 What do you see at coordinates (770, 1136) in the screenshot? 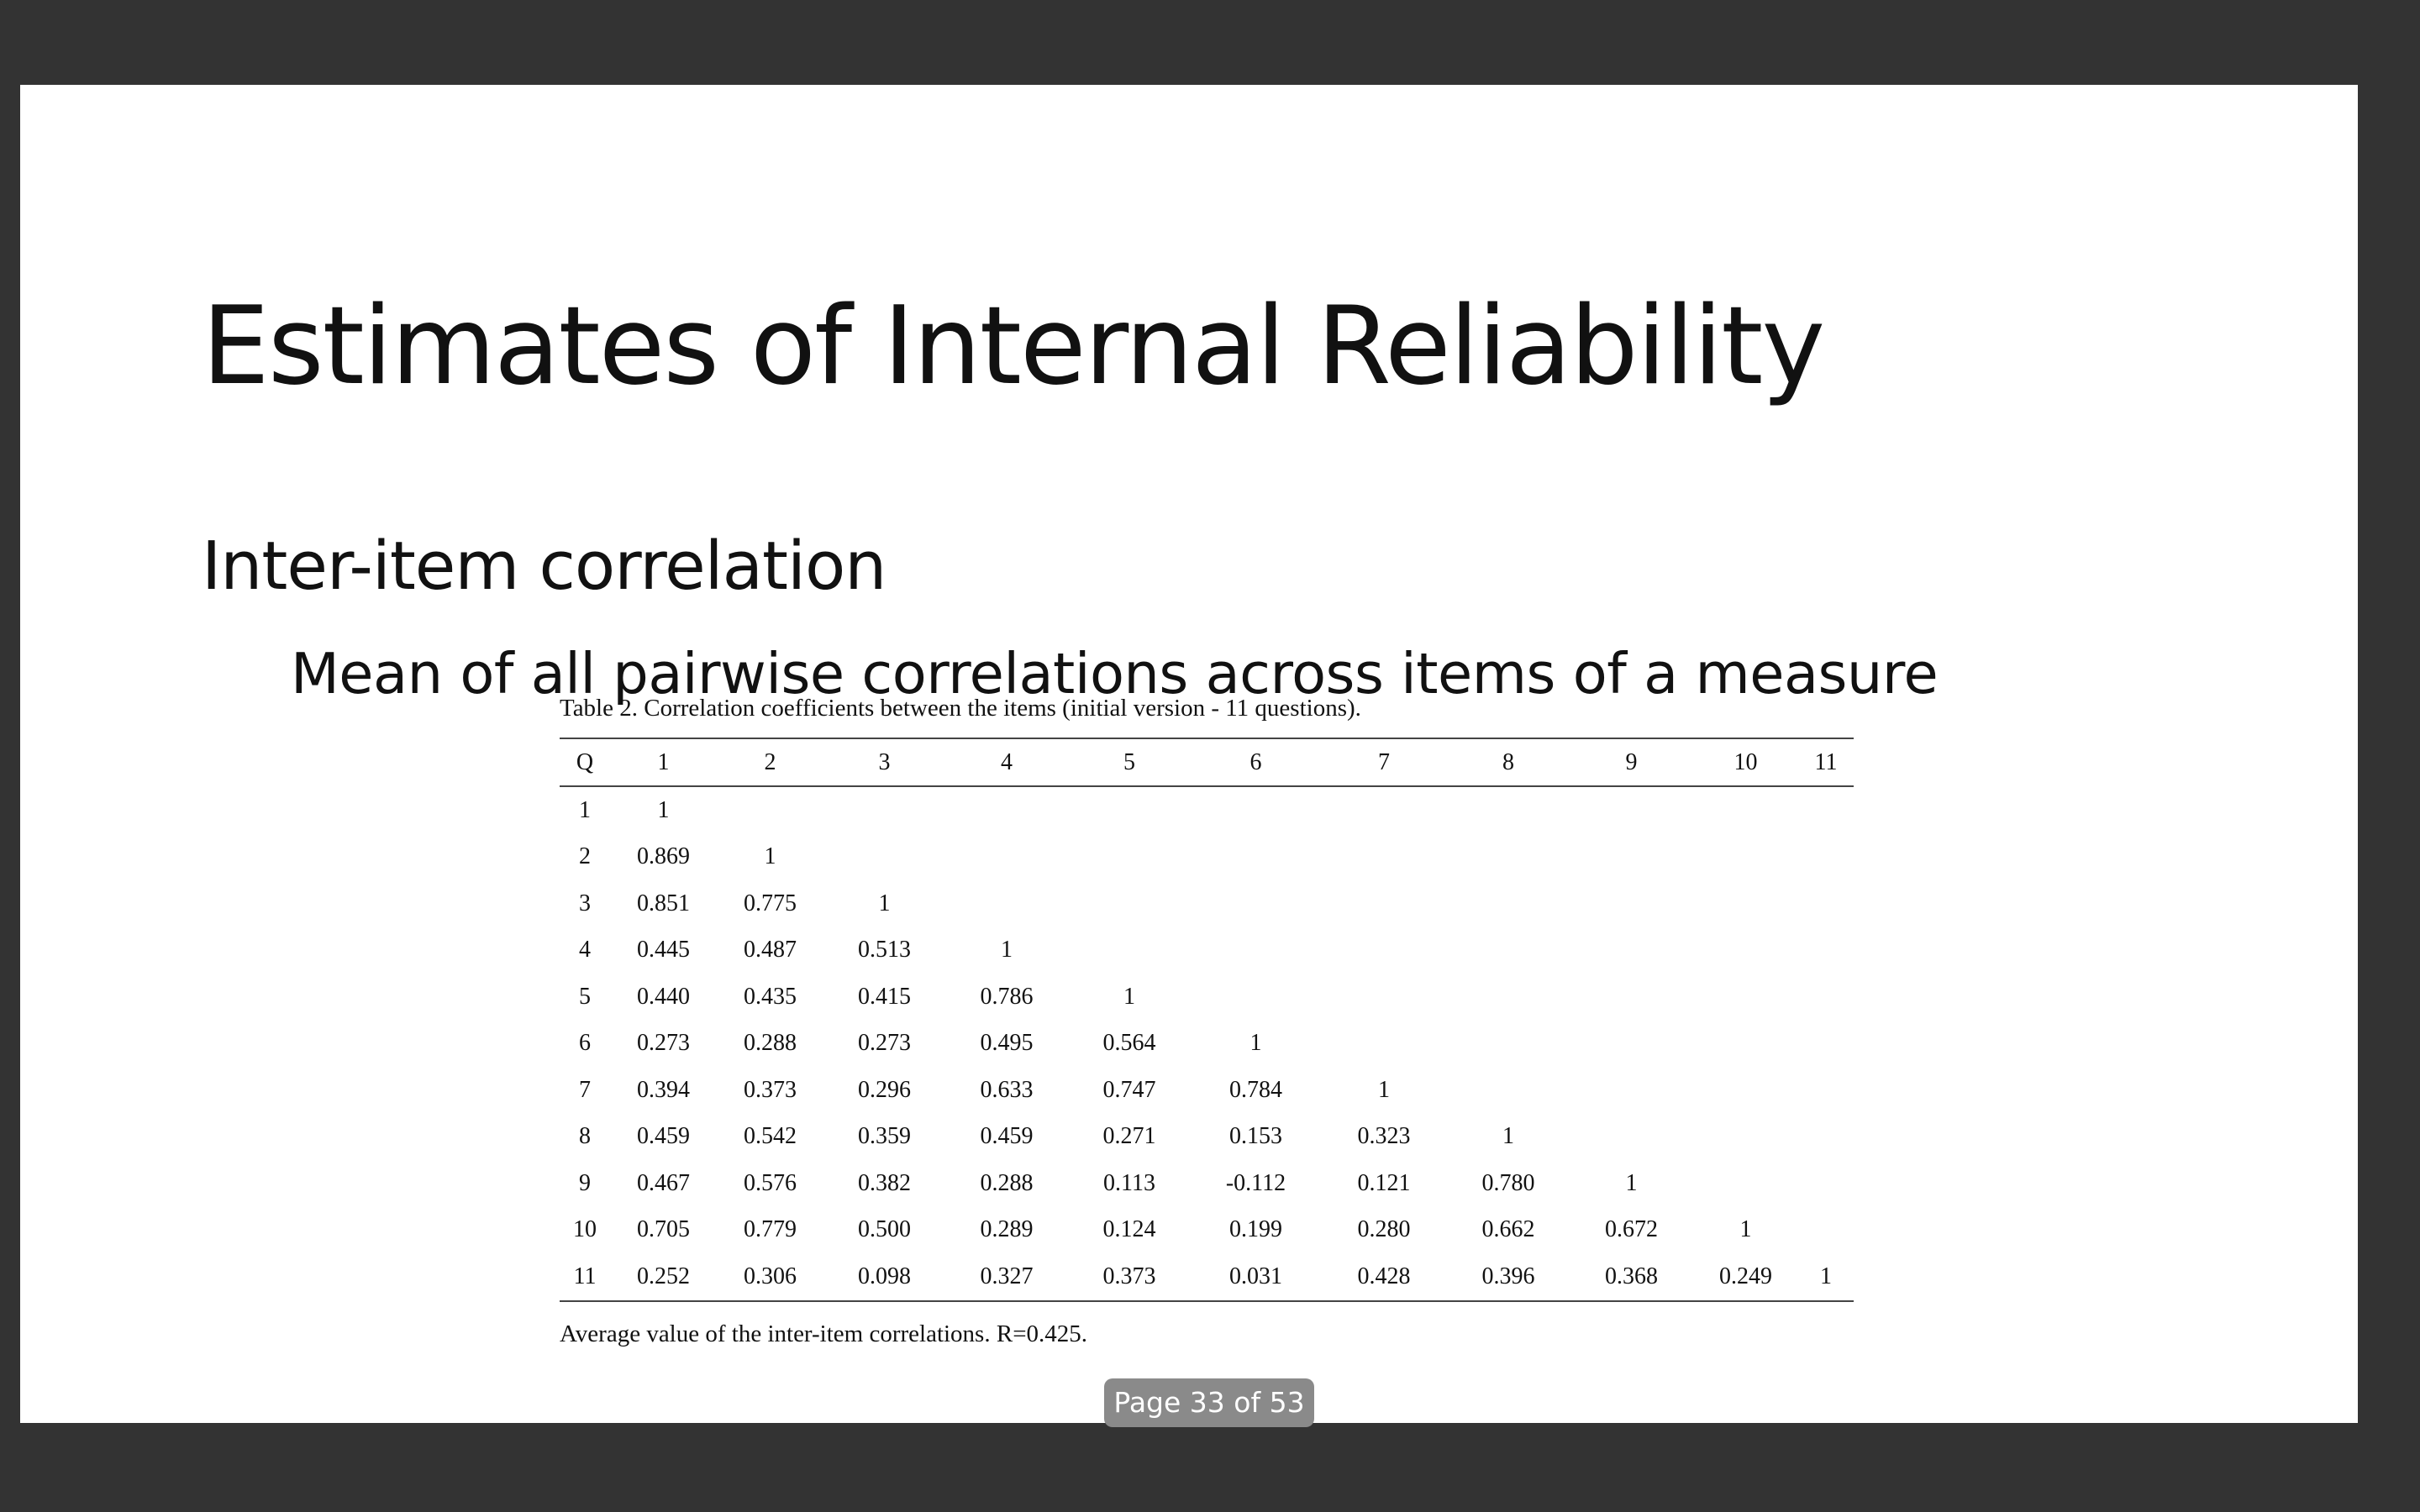
I see `table-cell: 0.542` at bounding box center [770, 1136].